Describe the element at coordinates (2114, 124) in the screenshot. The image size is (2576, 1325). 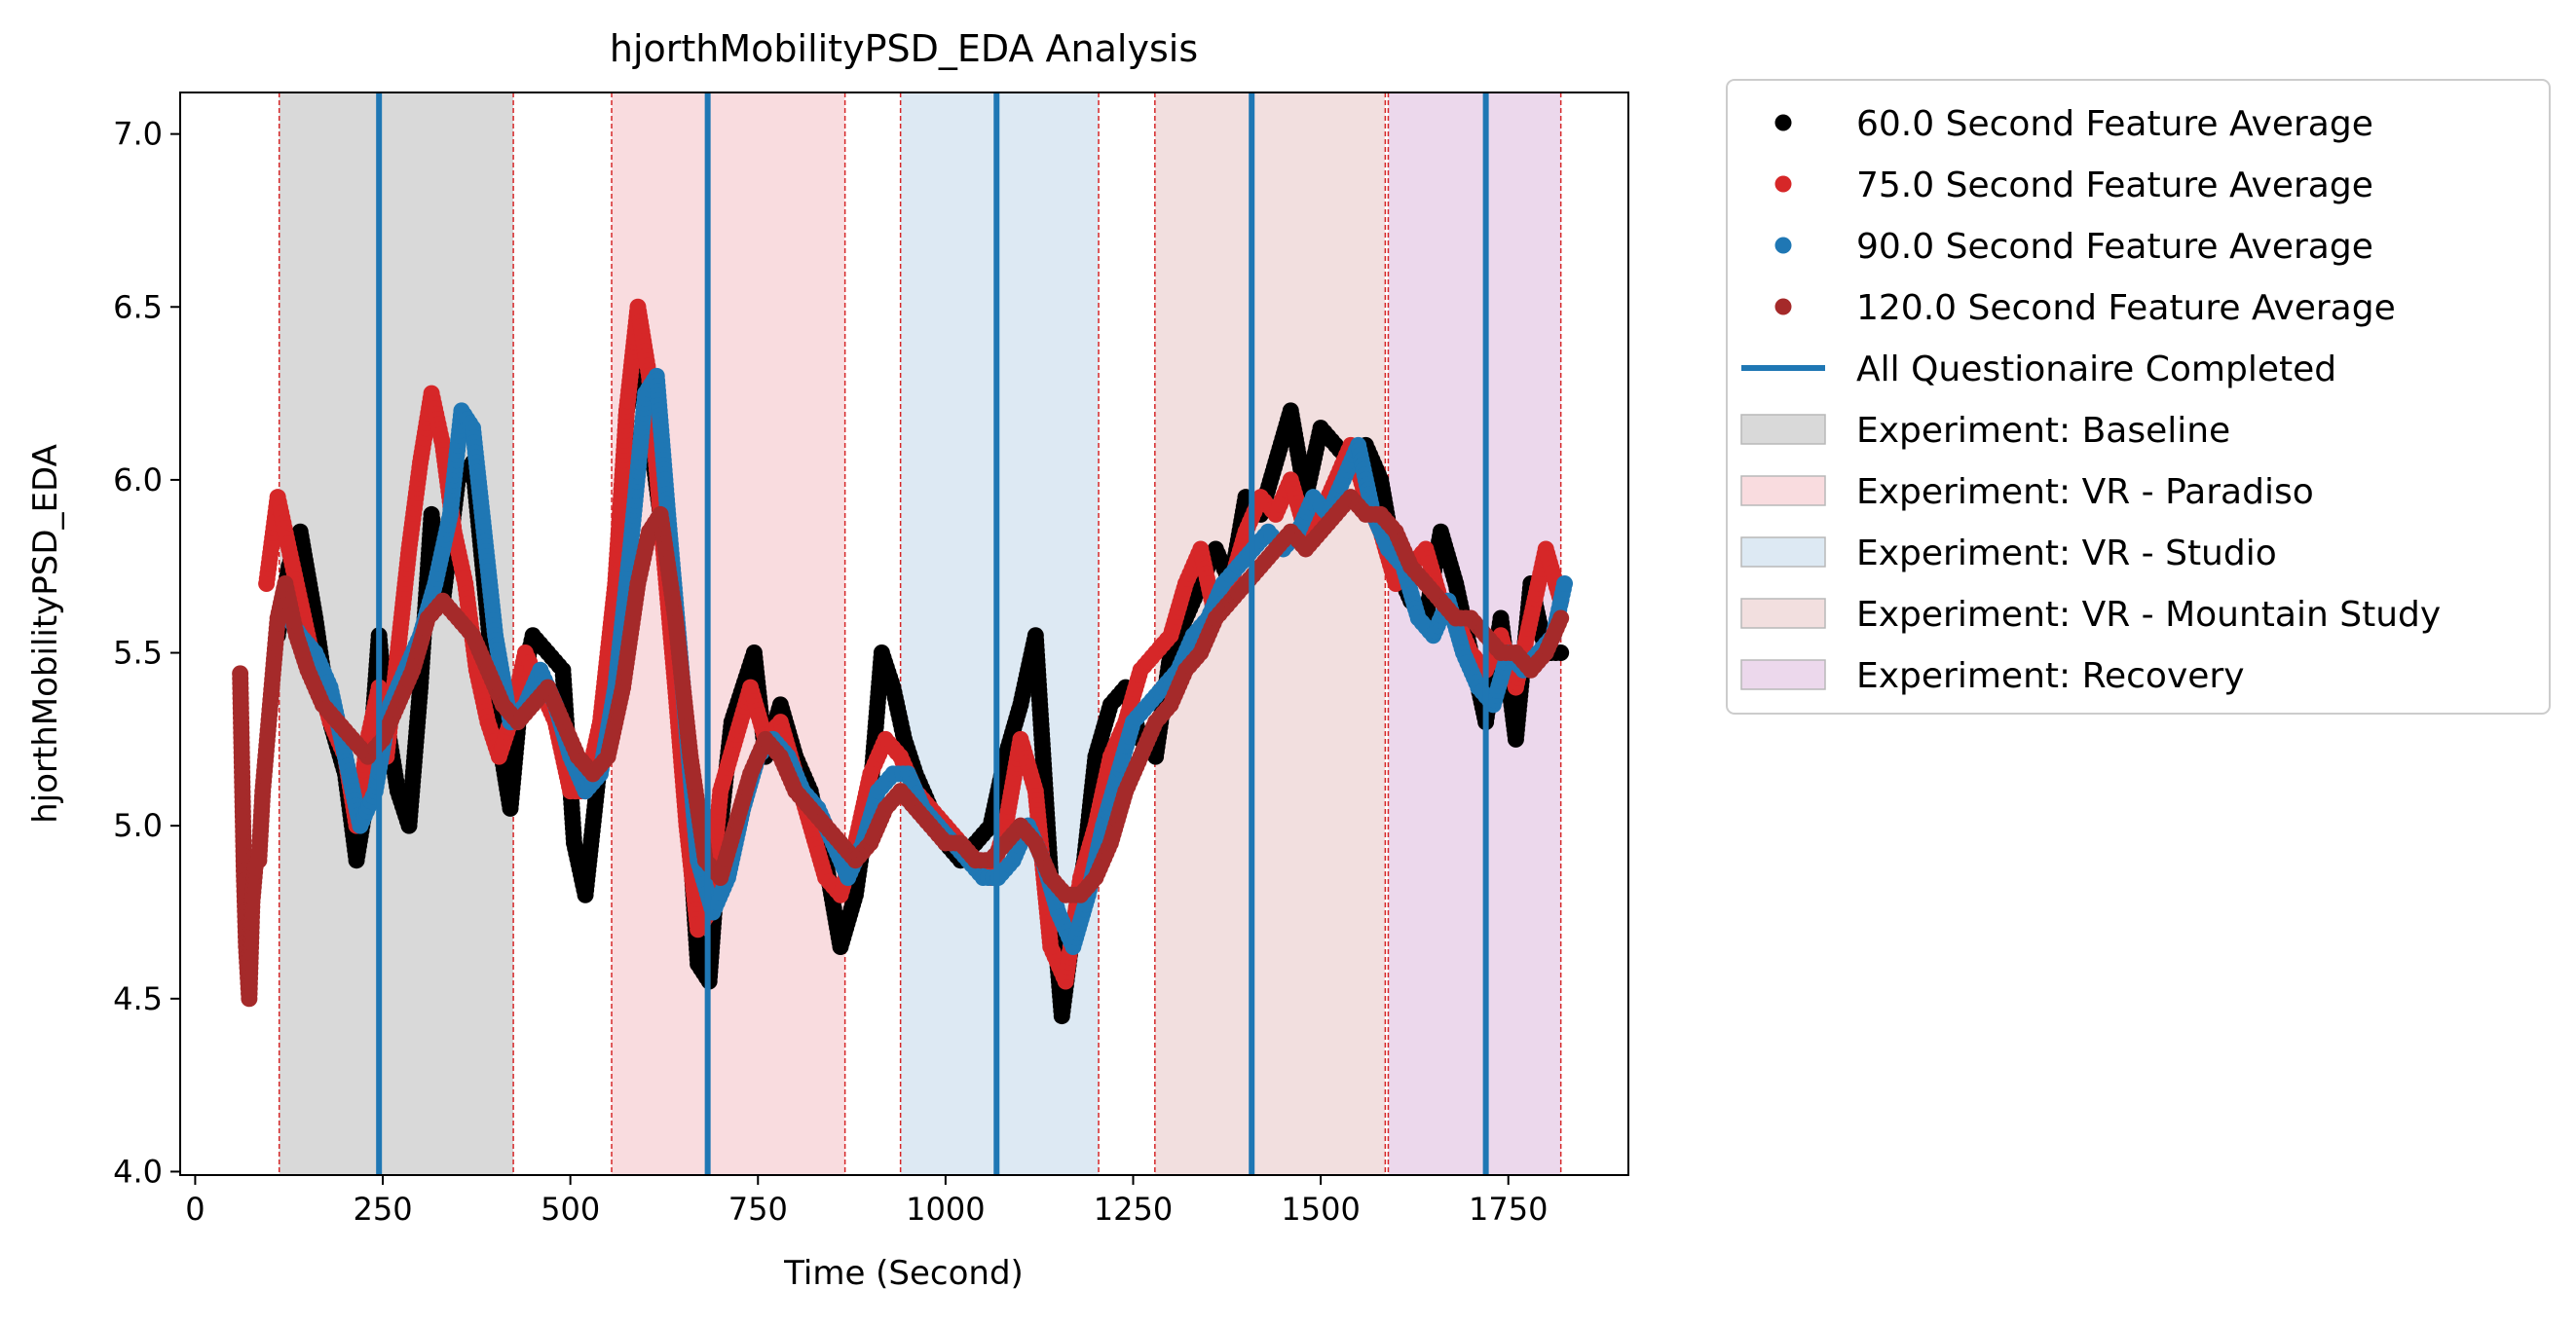
I see `legend-label: 60.0 Second Feature Average` at that location.